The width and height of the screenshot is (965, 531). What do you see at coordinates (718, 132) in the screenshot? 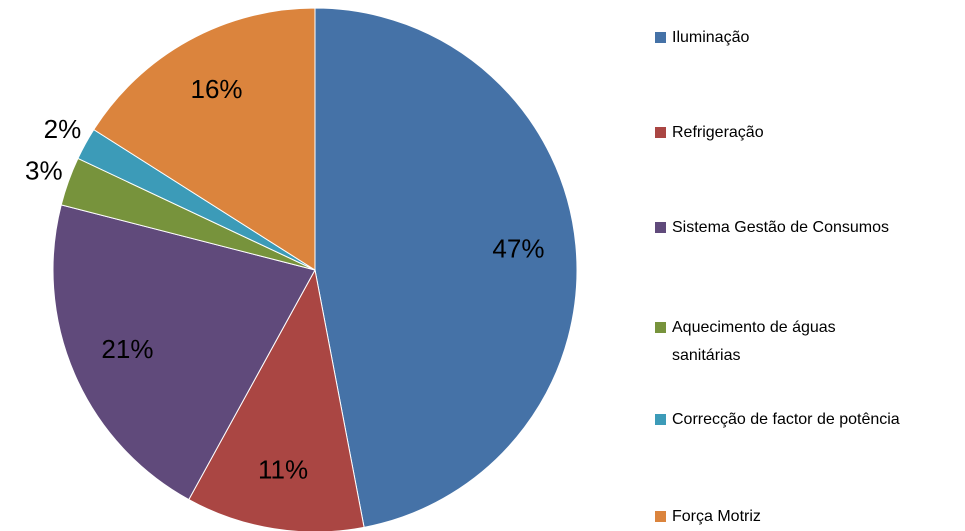
I see `legend-label: Refrigeração` at bounding box center [718, 132].